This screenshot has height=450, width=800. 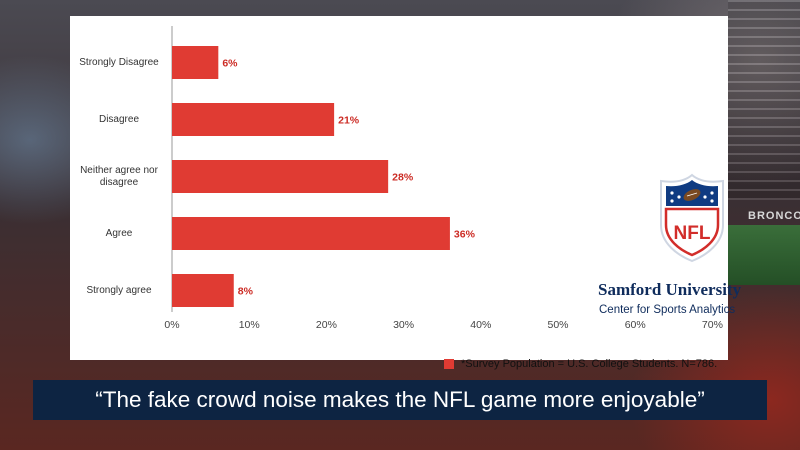 What do you see at coordinates (403, 178) in the screenshot?
I see `bar-value-label: 28%` at bounding box center [403, 178].